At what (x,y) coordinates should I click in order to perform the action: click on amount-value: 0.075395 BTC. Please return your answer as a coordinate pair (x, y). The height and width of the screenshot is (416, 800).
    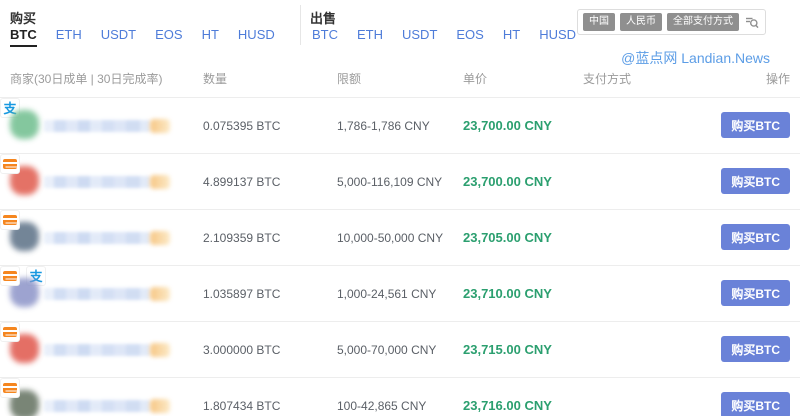
    Looking at the image, I should click on (242, 126).